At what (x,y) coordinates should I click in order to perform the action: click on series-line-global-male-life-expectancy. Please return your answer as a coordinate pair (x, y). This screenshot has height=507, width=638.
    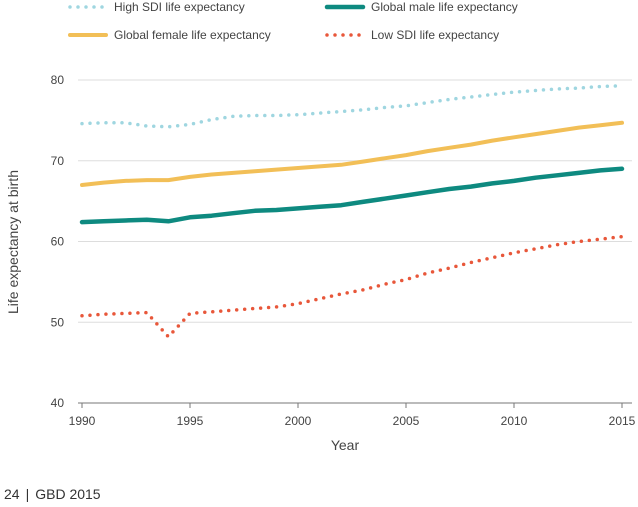
    Looking at the image, I should click on (352, 195).